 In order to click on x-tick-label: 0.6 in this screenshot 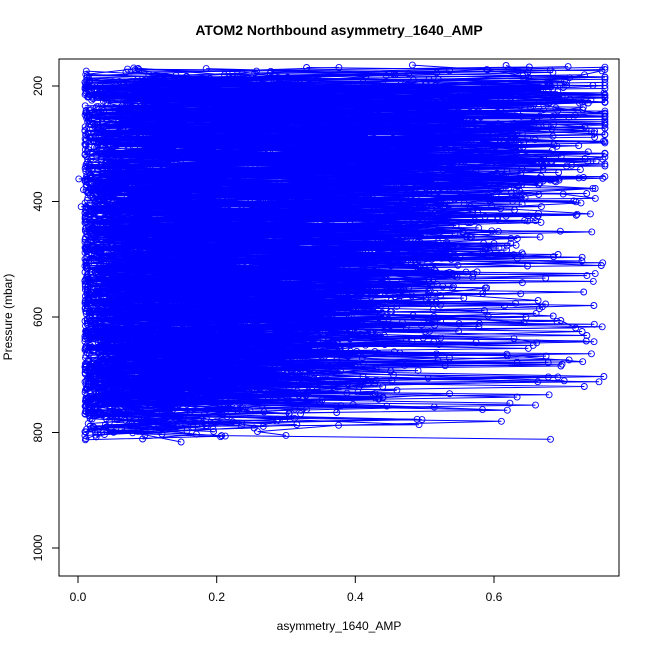, I will do `click(494, 597)`.